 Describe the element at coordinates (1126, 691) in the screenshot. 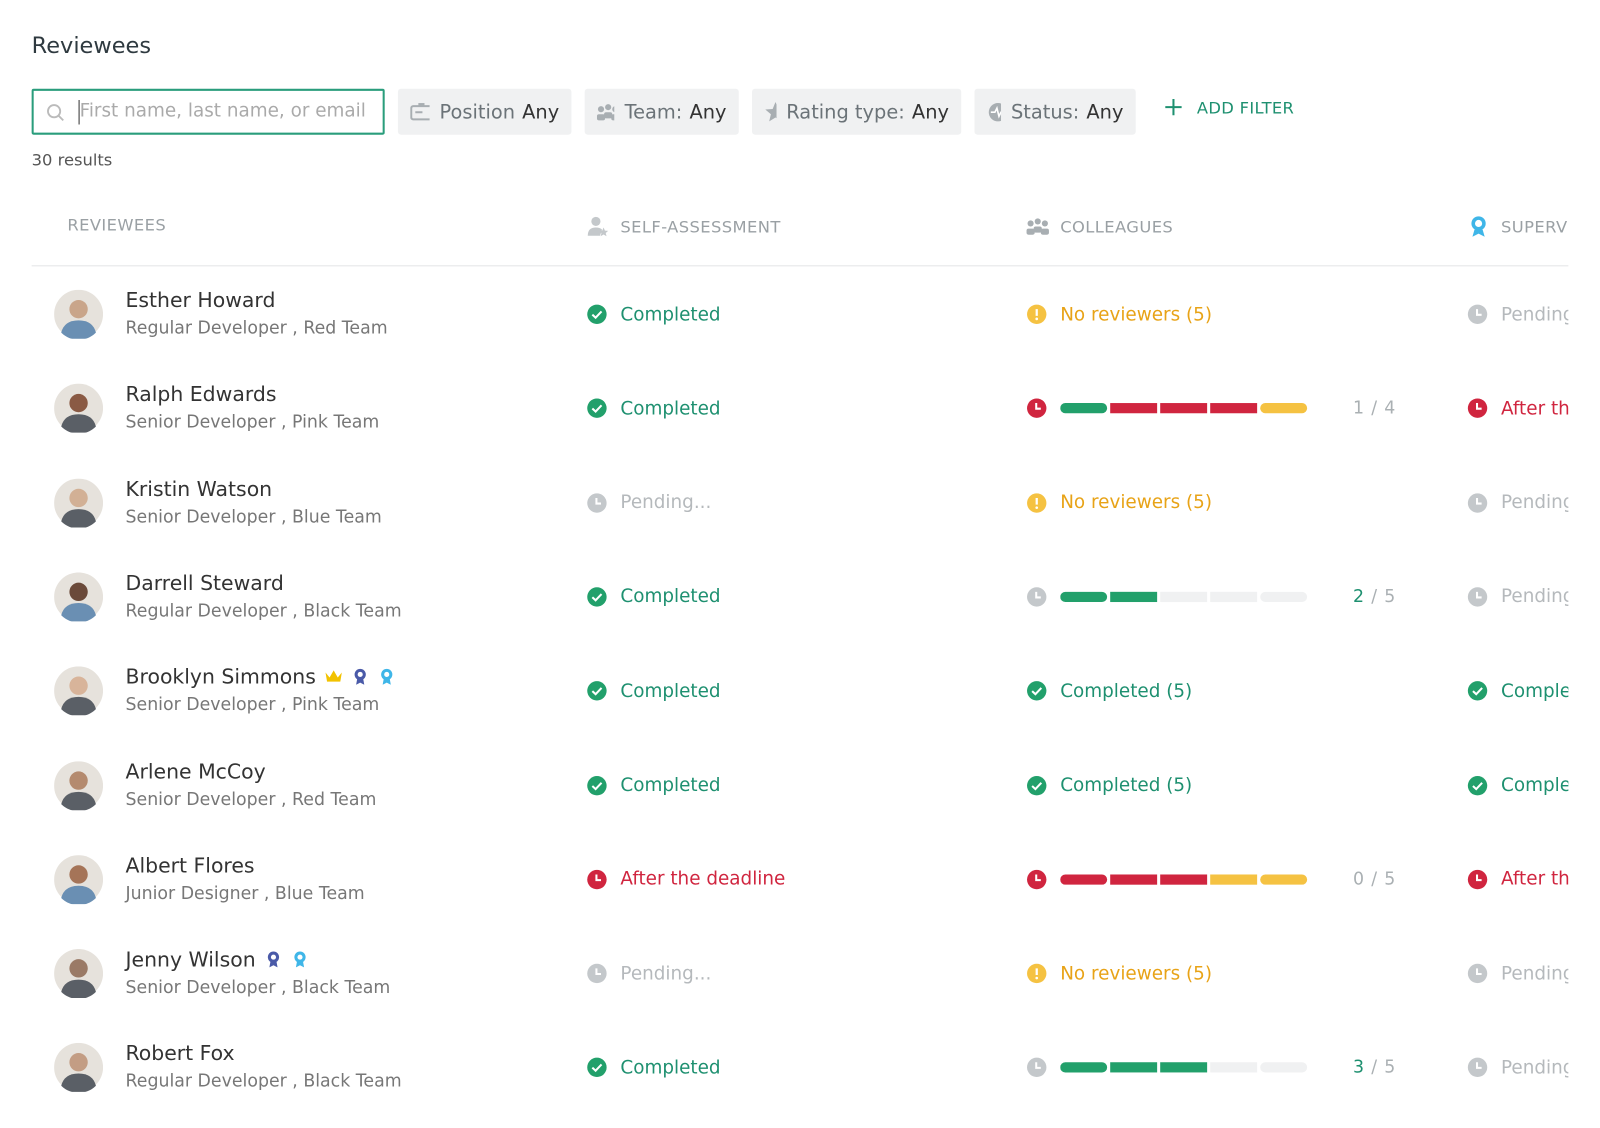

I see `status-label: Completed (5)` at that location.